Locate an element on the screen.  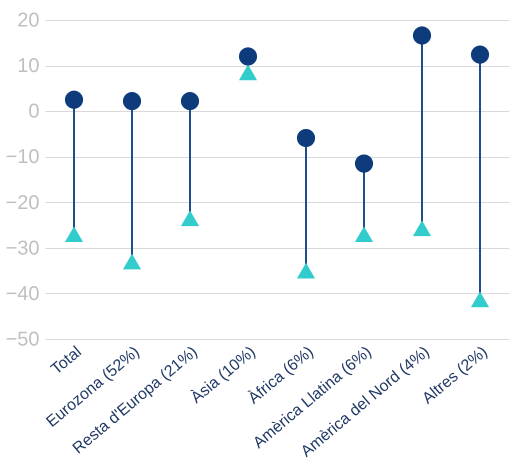
y-tick-label: −20 is located at coordinates (23, 203).